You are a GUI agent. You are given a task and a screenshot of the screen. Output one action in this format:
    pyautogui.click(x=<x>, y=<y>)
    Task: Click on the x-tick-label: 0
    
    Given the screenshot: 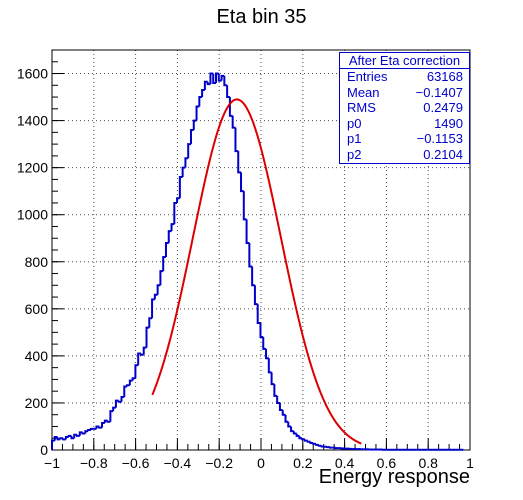 What is the action you would take?
    pyautogui.click(x=261, y=463)
    